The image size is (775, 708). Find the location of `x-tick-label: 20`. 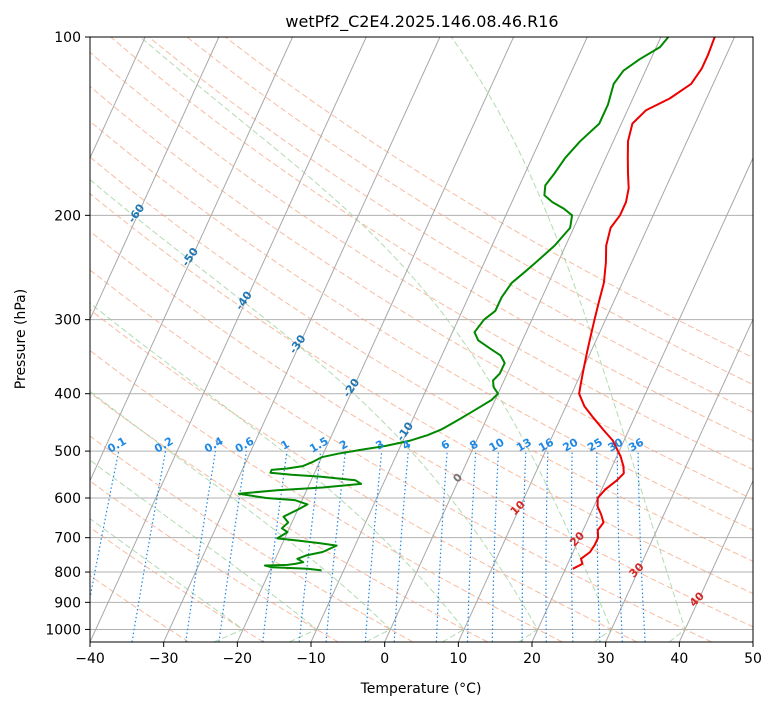

x-tick-label: 20 is located at coordinates (532, 659).